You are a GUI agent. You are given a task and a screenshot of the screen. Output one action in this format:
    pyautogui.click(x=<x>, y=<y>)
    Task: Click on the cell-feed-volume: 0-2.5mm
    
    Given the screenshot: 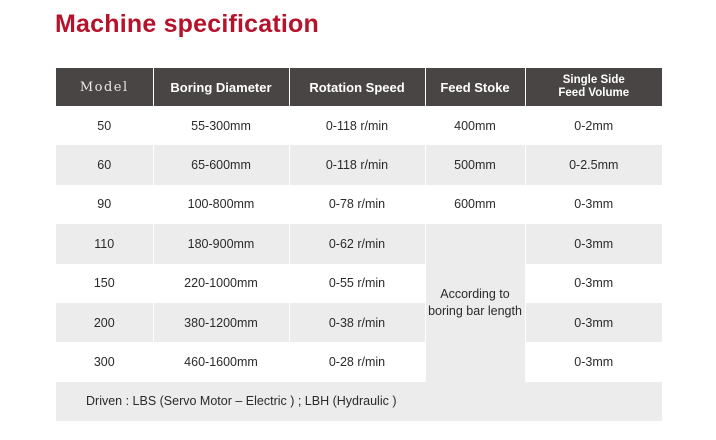 What is the action you would take?
    pyautogui.click(x=593, y=165)
    